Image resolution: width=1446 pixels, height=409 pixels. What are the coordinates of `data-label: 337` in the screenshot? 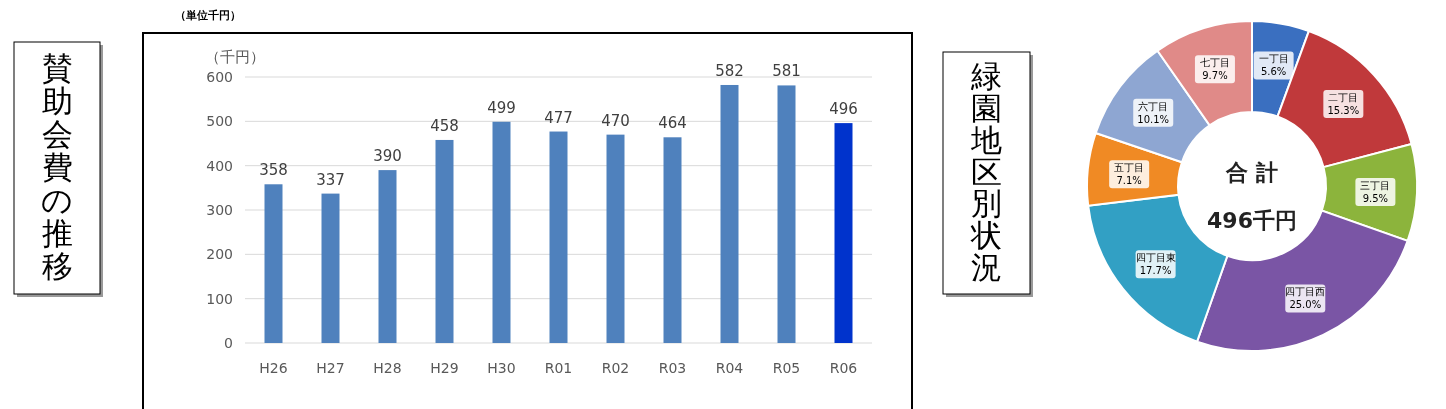 It's located at (330, 179).